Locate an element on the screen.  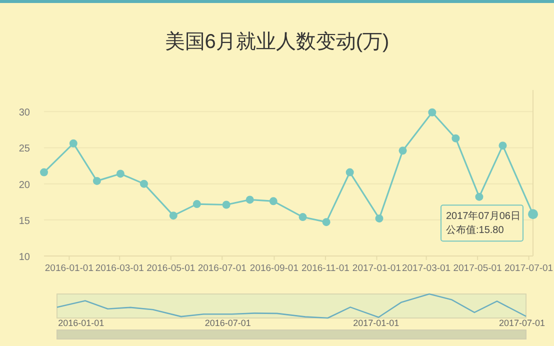
y-tick-label: 20 is located at coordinates (24, 185).